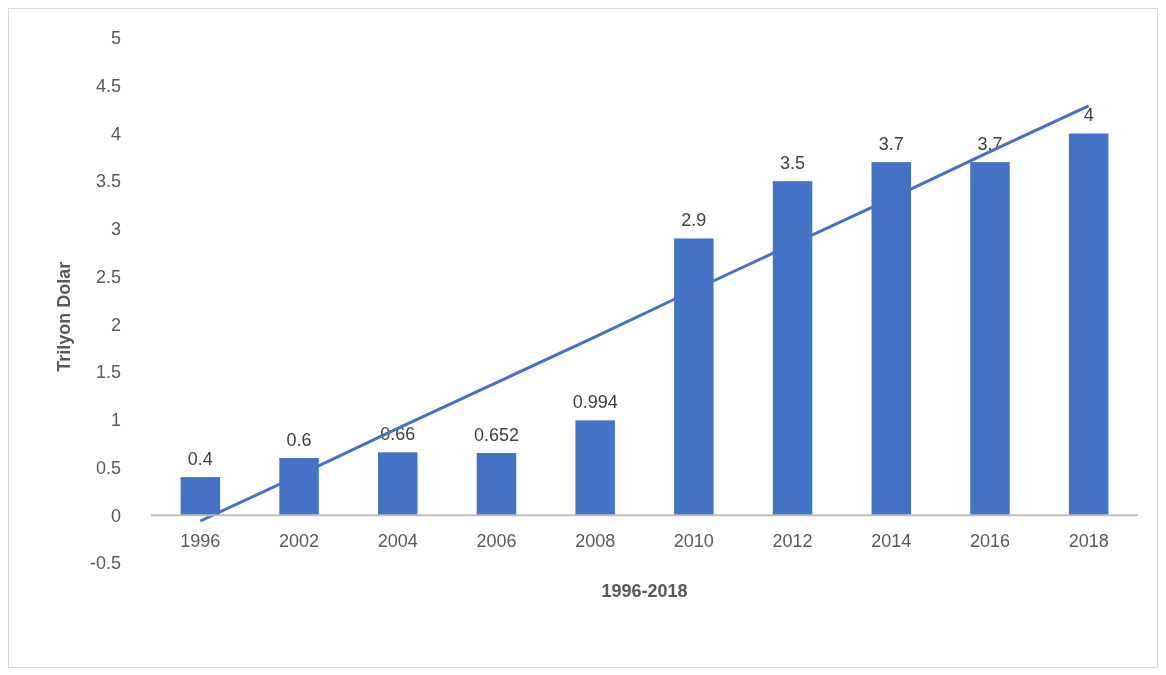 The image size is (1166, 675). What do you see at coordinates (108, 467) in the screenshot?
I see `y-tick-label: 0.5` at bounding box center [108, 467].